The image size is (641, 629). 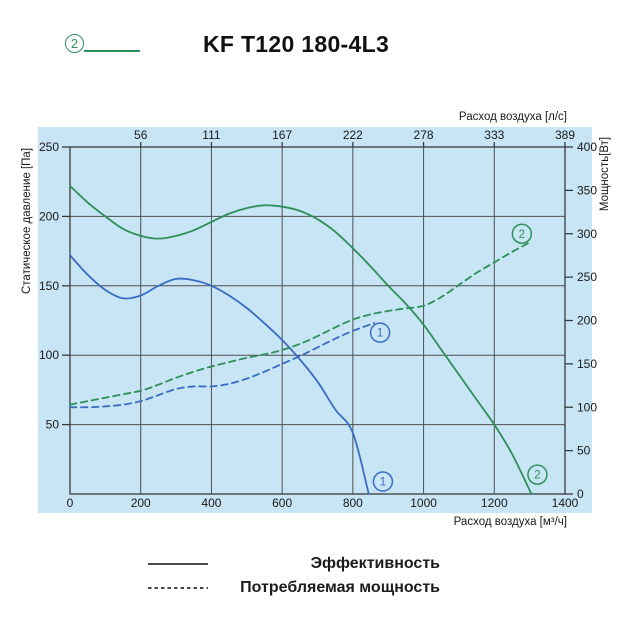 I want to click on y-right-tick-label: 250, so click(x=587, y=277).